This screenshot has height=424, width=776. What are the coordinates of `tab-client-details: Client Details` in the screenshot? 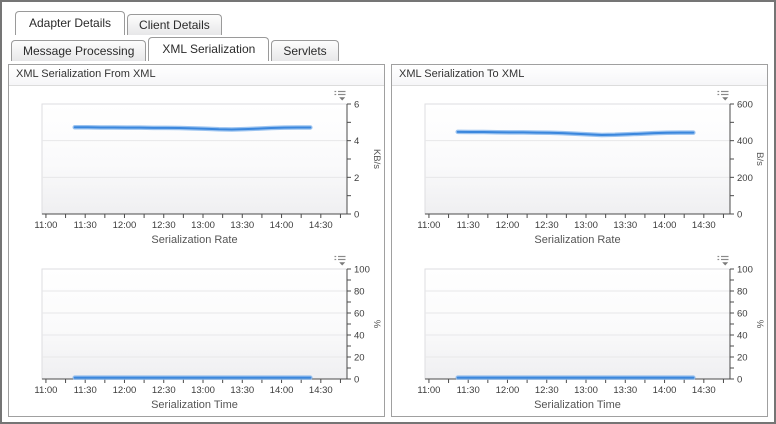 It's located at (174, 24).